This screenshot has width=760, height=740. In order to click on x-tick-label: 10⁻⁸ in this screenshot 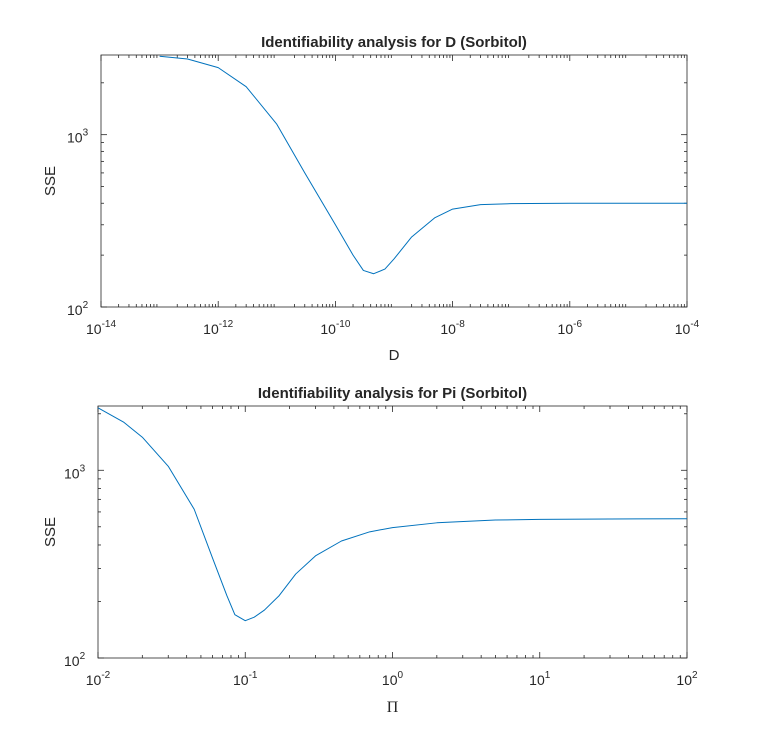, I will do `click(452, 328)`.